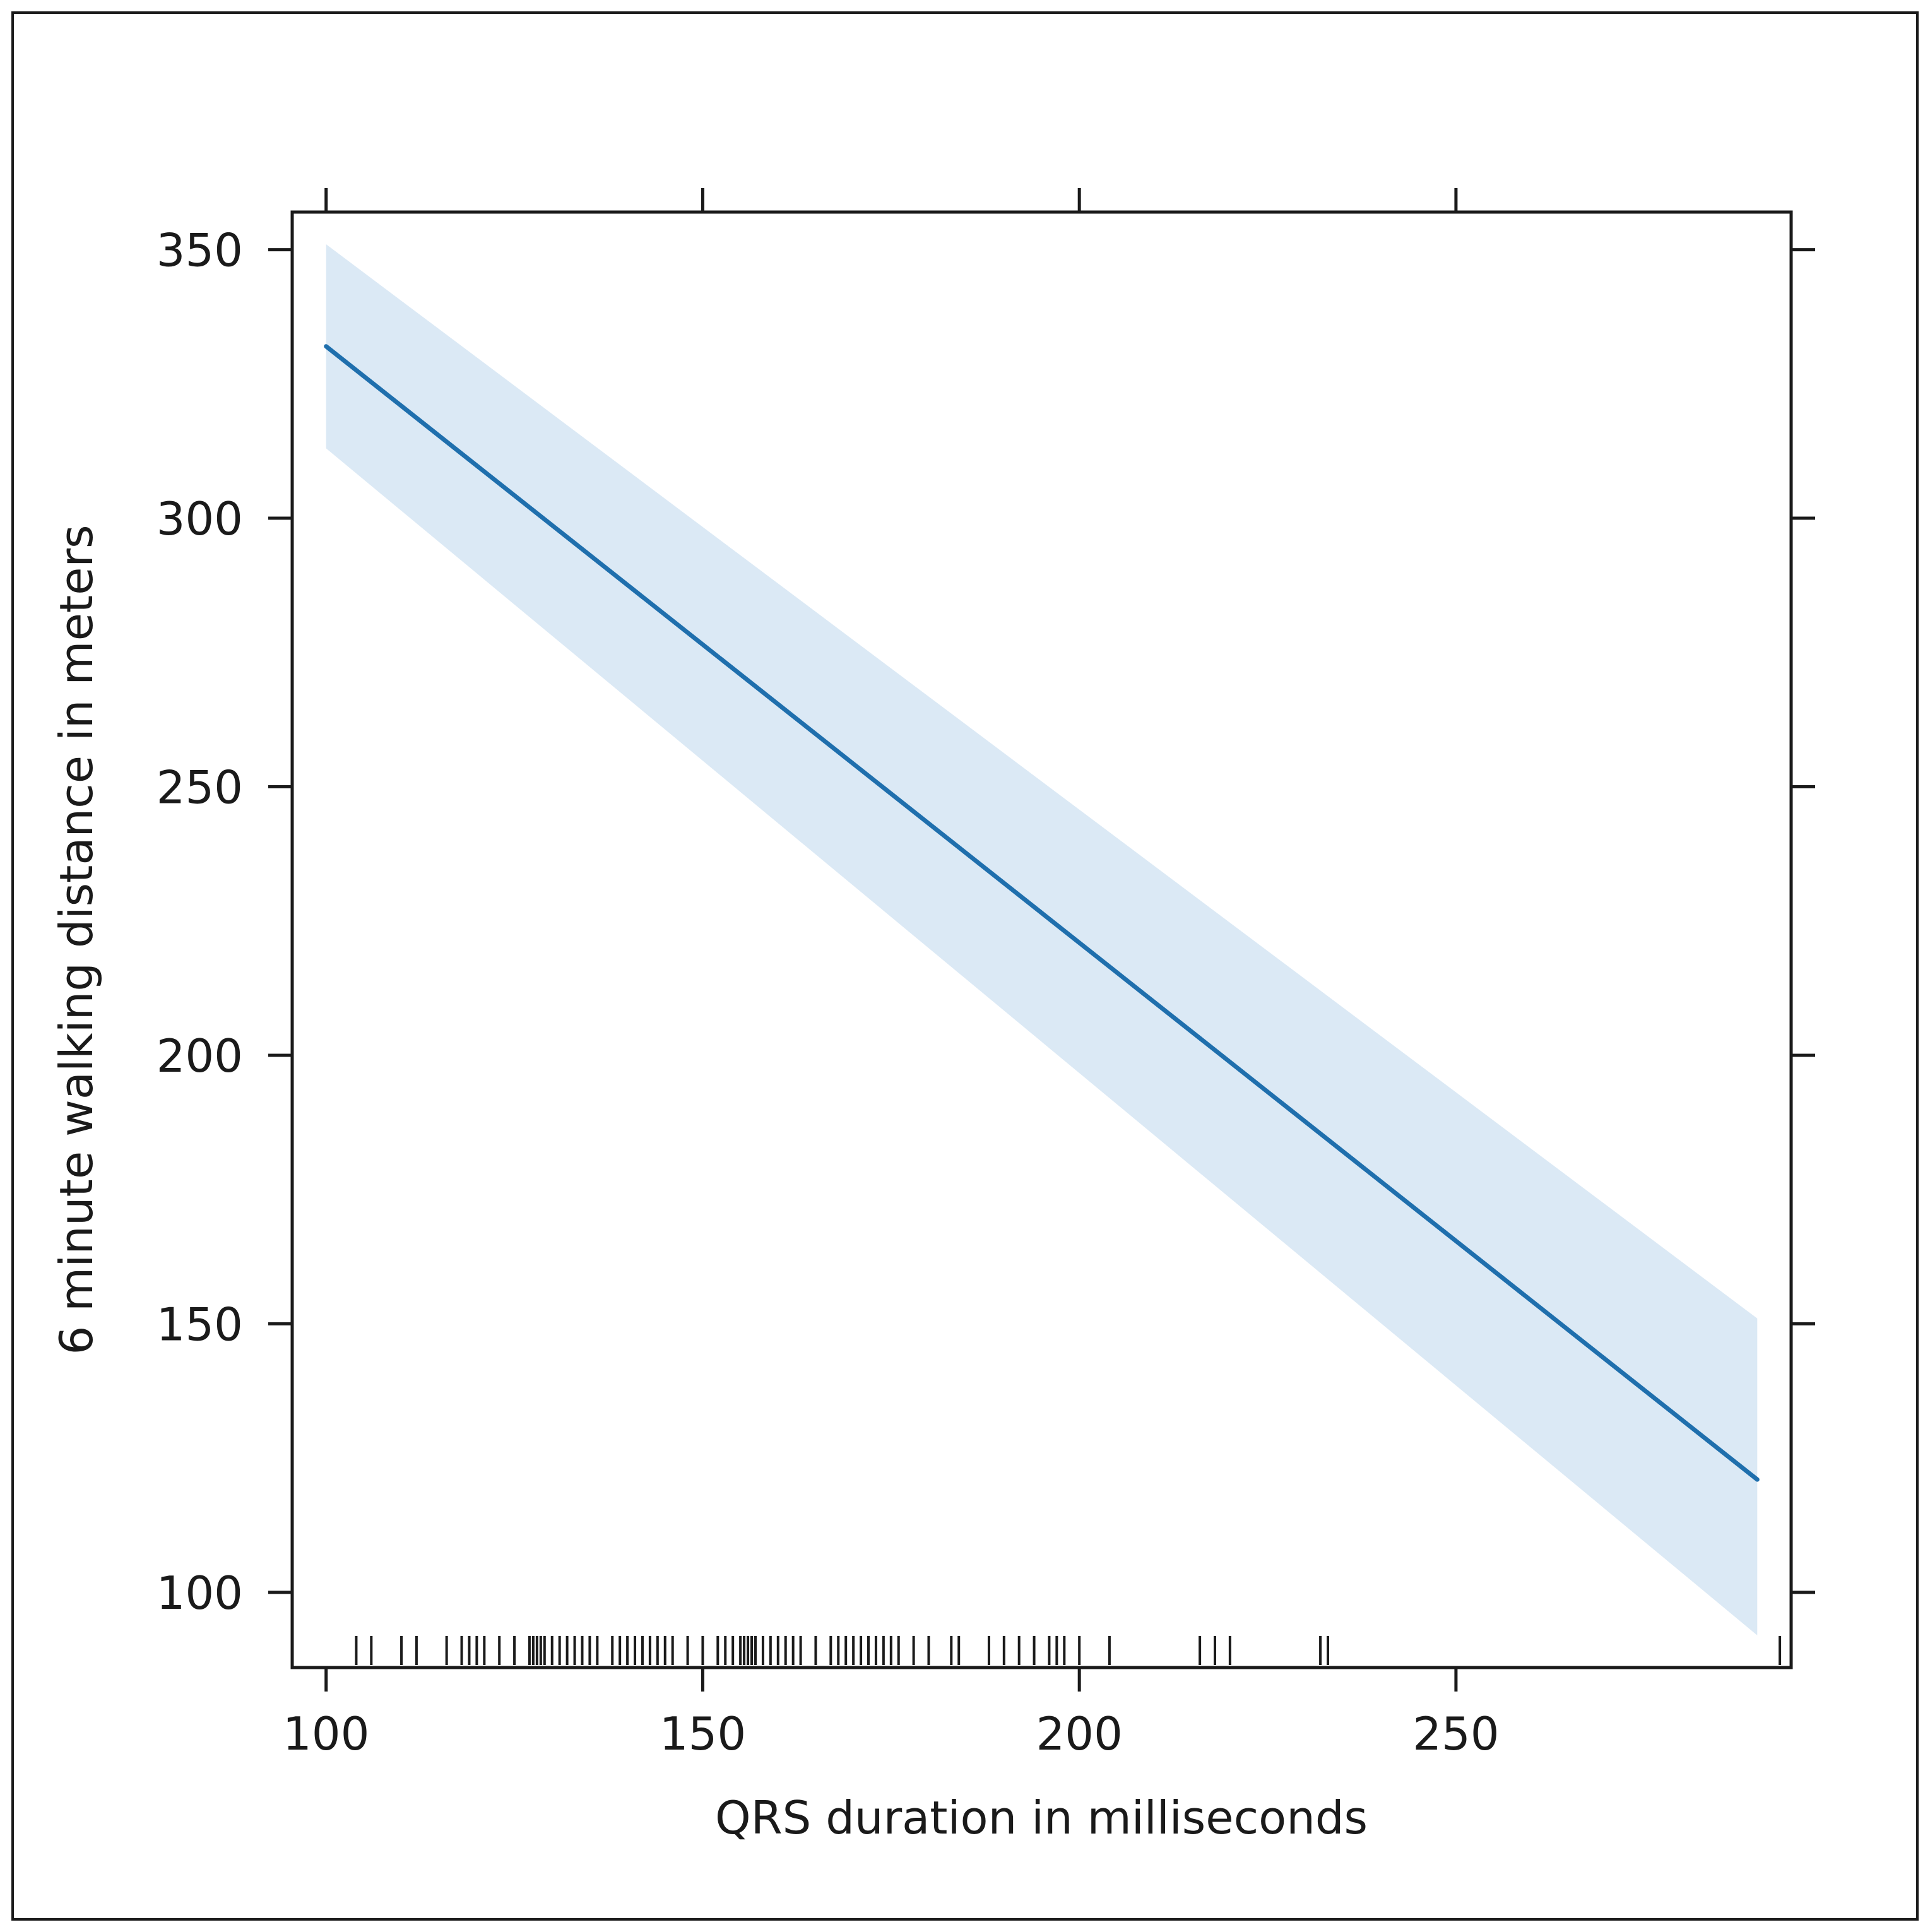 The image size is (1930, 1932). What do you see at coordinates (76, 939) in the screenshot?
I see `y-axis-title: 6 minute walking distance in meters` at bounding box center [76, 939].